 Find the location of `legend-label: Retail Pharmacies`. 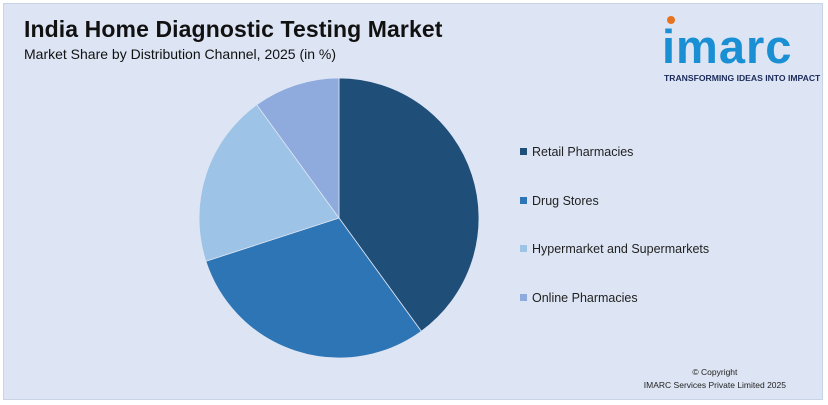

legend-label: Retail Pharmacies is located at coordinates (583, 152).